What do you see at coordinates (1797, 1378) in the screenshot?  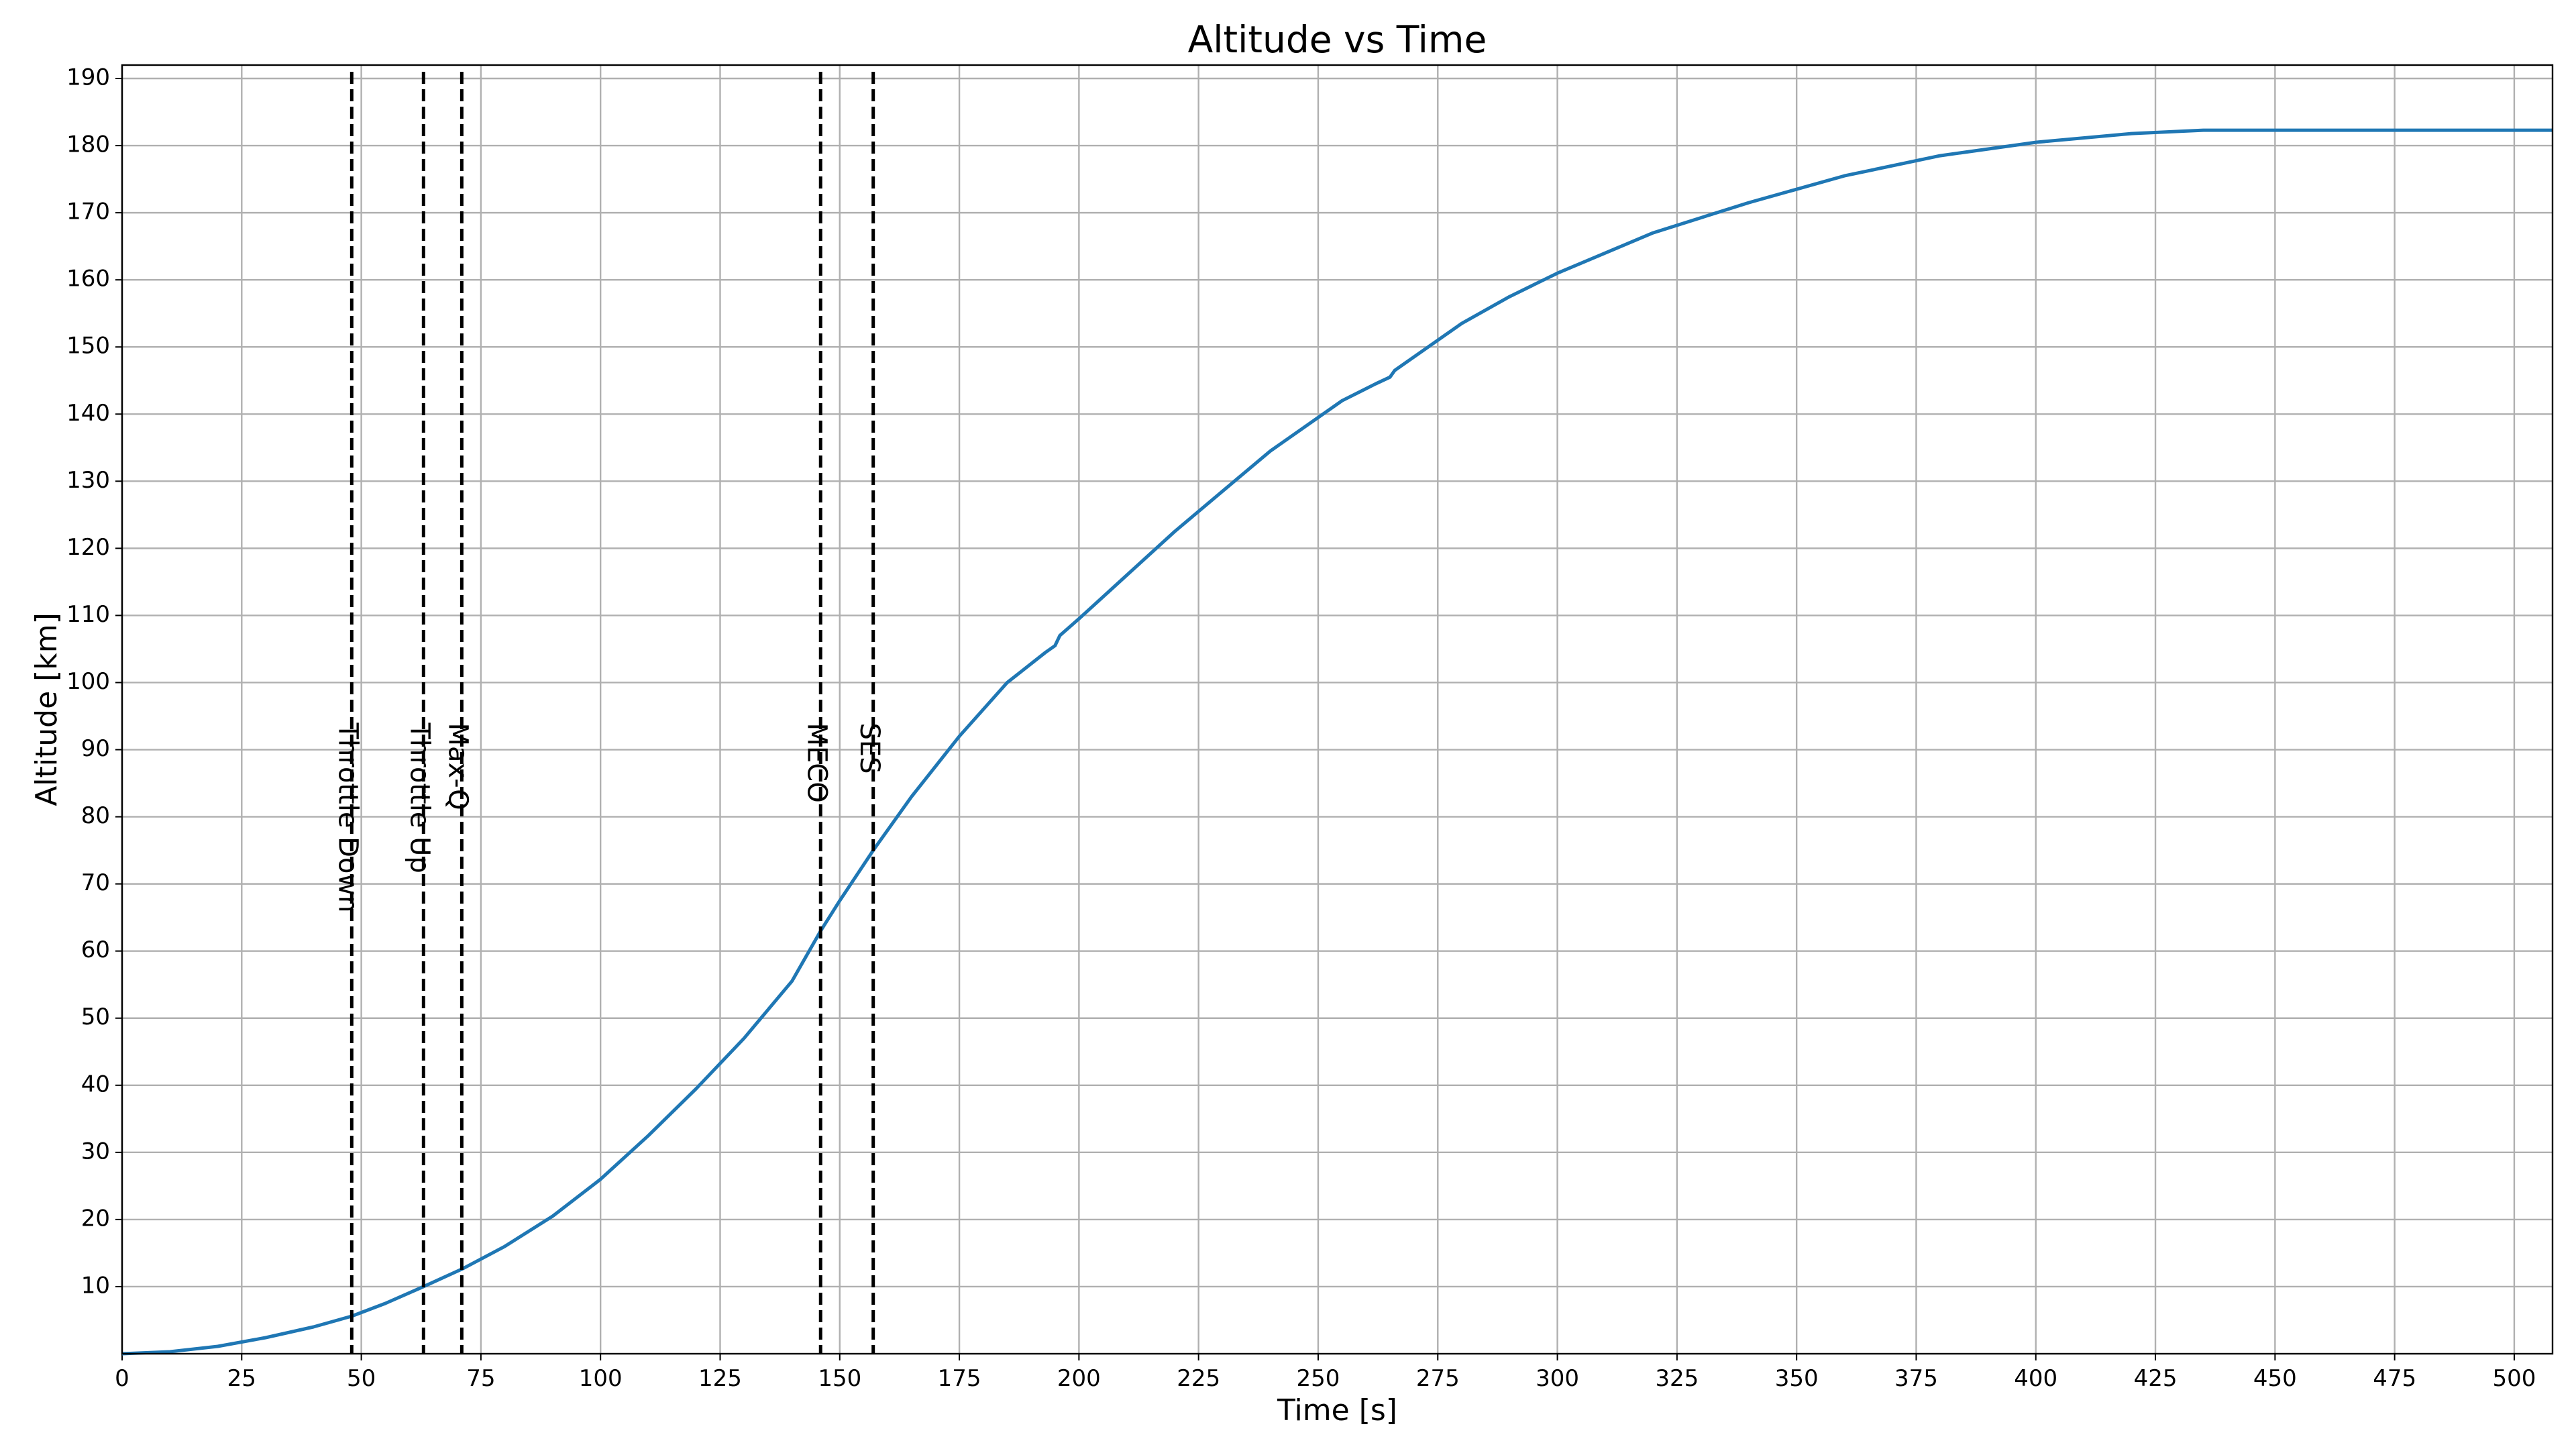 I see `x-tick-label: 350` at bounding box center [1797, 1378].